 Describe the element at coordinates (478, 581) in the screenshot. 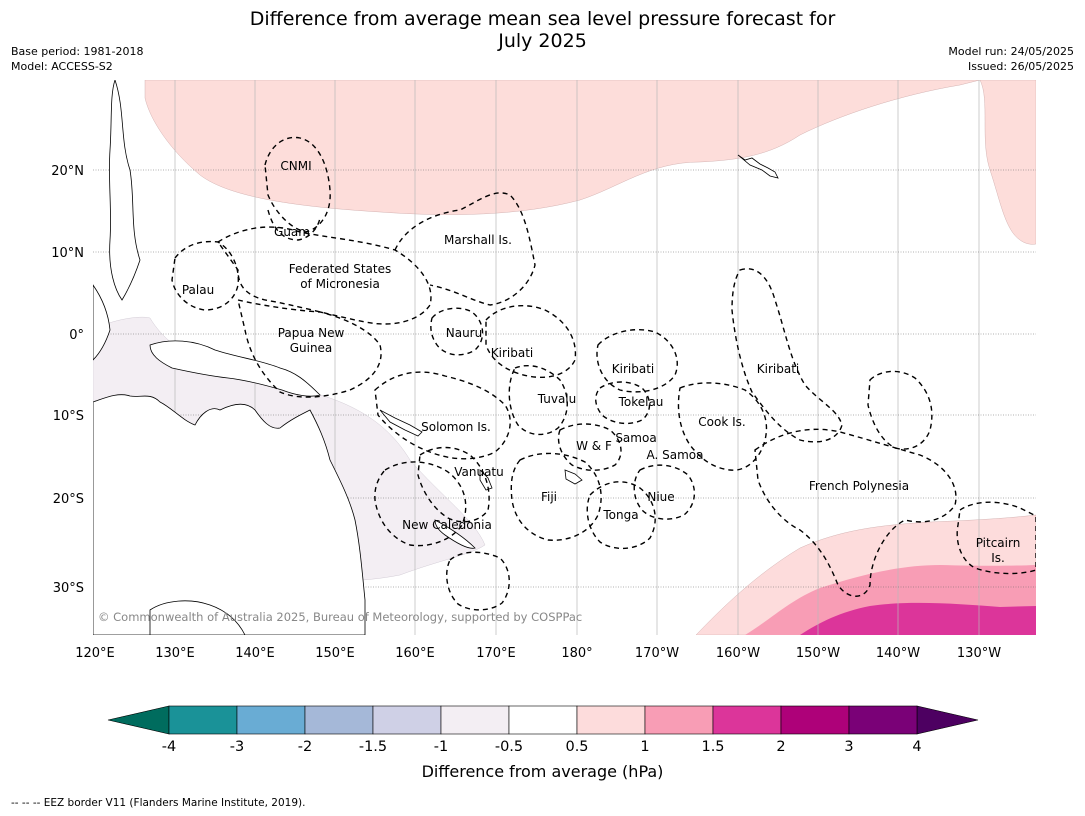

I see `eez-norfolk` at that location.